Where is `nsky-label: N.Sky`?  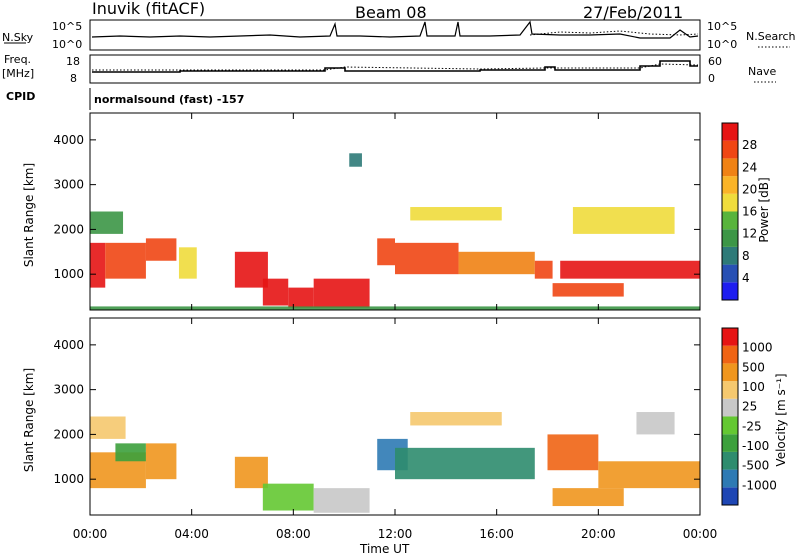 nsky-label: N.Sky is located at coordinates (18, 37).